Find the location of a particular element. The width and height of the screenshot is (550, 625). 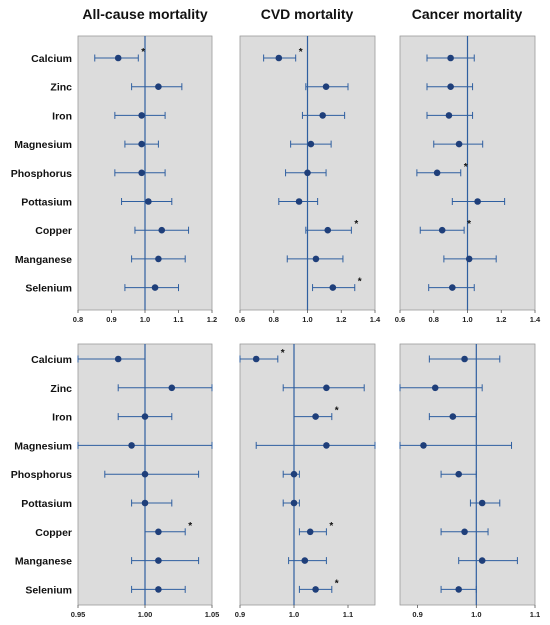

column-title-cvd: CVD mortality is located at coordinates (307, 14).